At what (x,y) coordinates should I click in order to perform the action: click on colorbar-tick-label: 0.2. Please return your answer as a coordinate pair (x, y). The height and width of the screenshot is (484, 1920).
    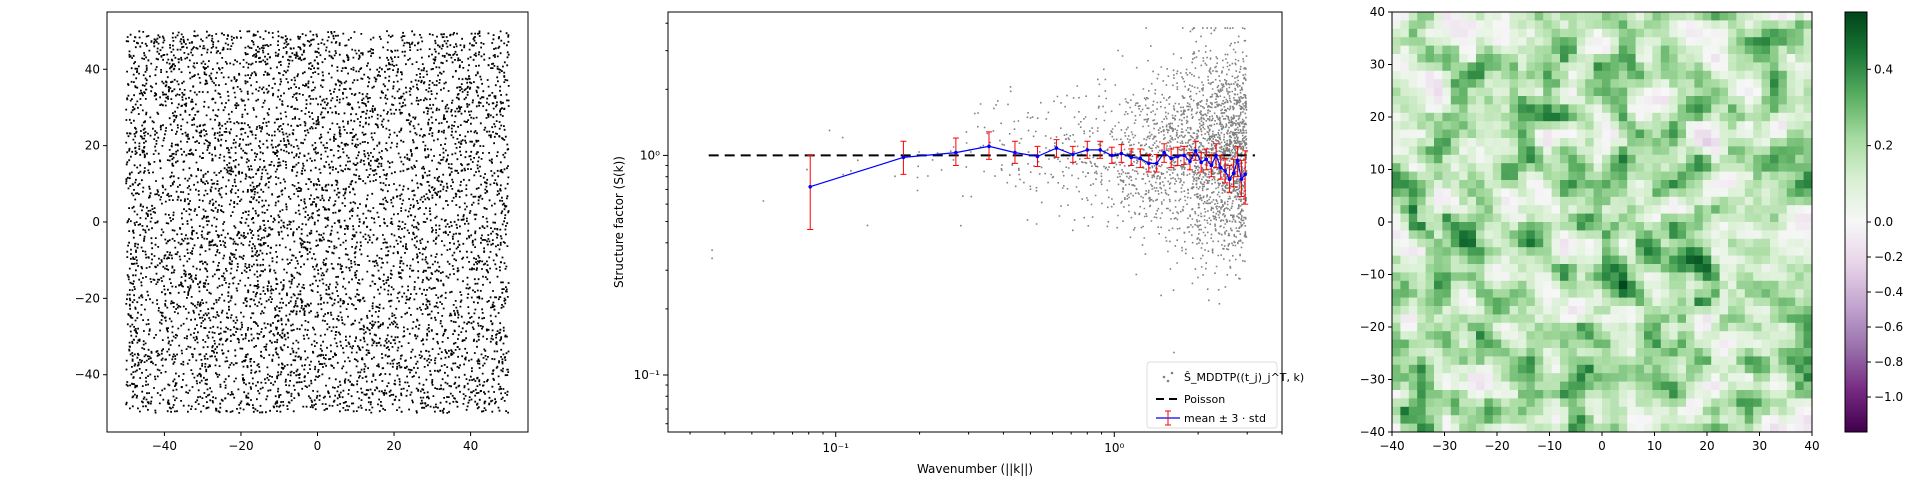
    Looking at the image, I should click on (1883, 146).